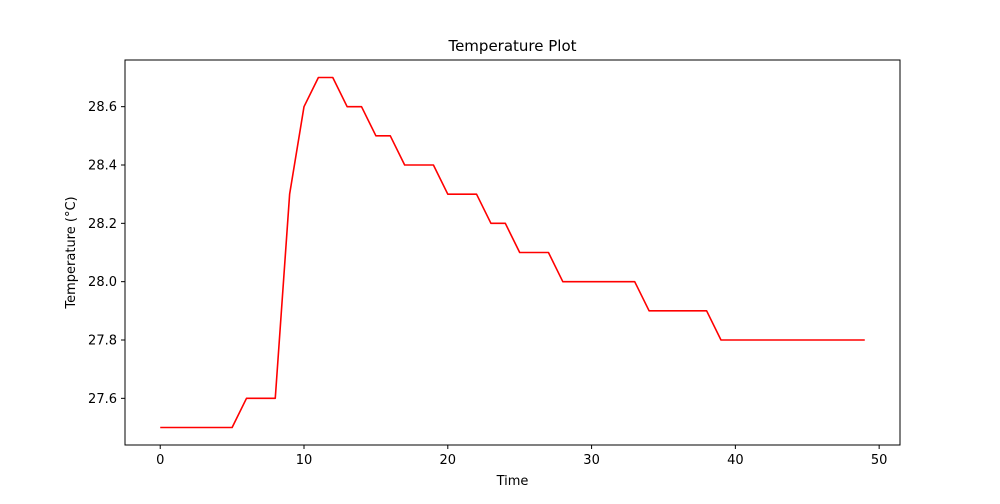 The width and height of the screenshot is (1000, 504). Describe the element at coordinates (102, 107) in the screenshot. I see `y-tick-label-28-6: 28.6` at that location.